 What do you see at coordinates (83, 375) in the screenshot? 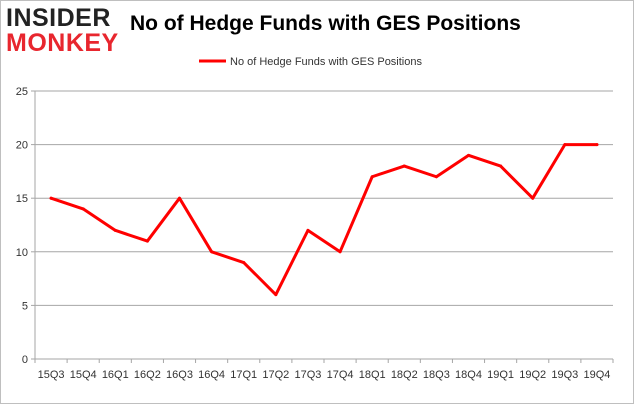
I see `x-tick-label: 15Q4` at bounding box center [83, 375].